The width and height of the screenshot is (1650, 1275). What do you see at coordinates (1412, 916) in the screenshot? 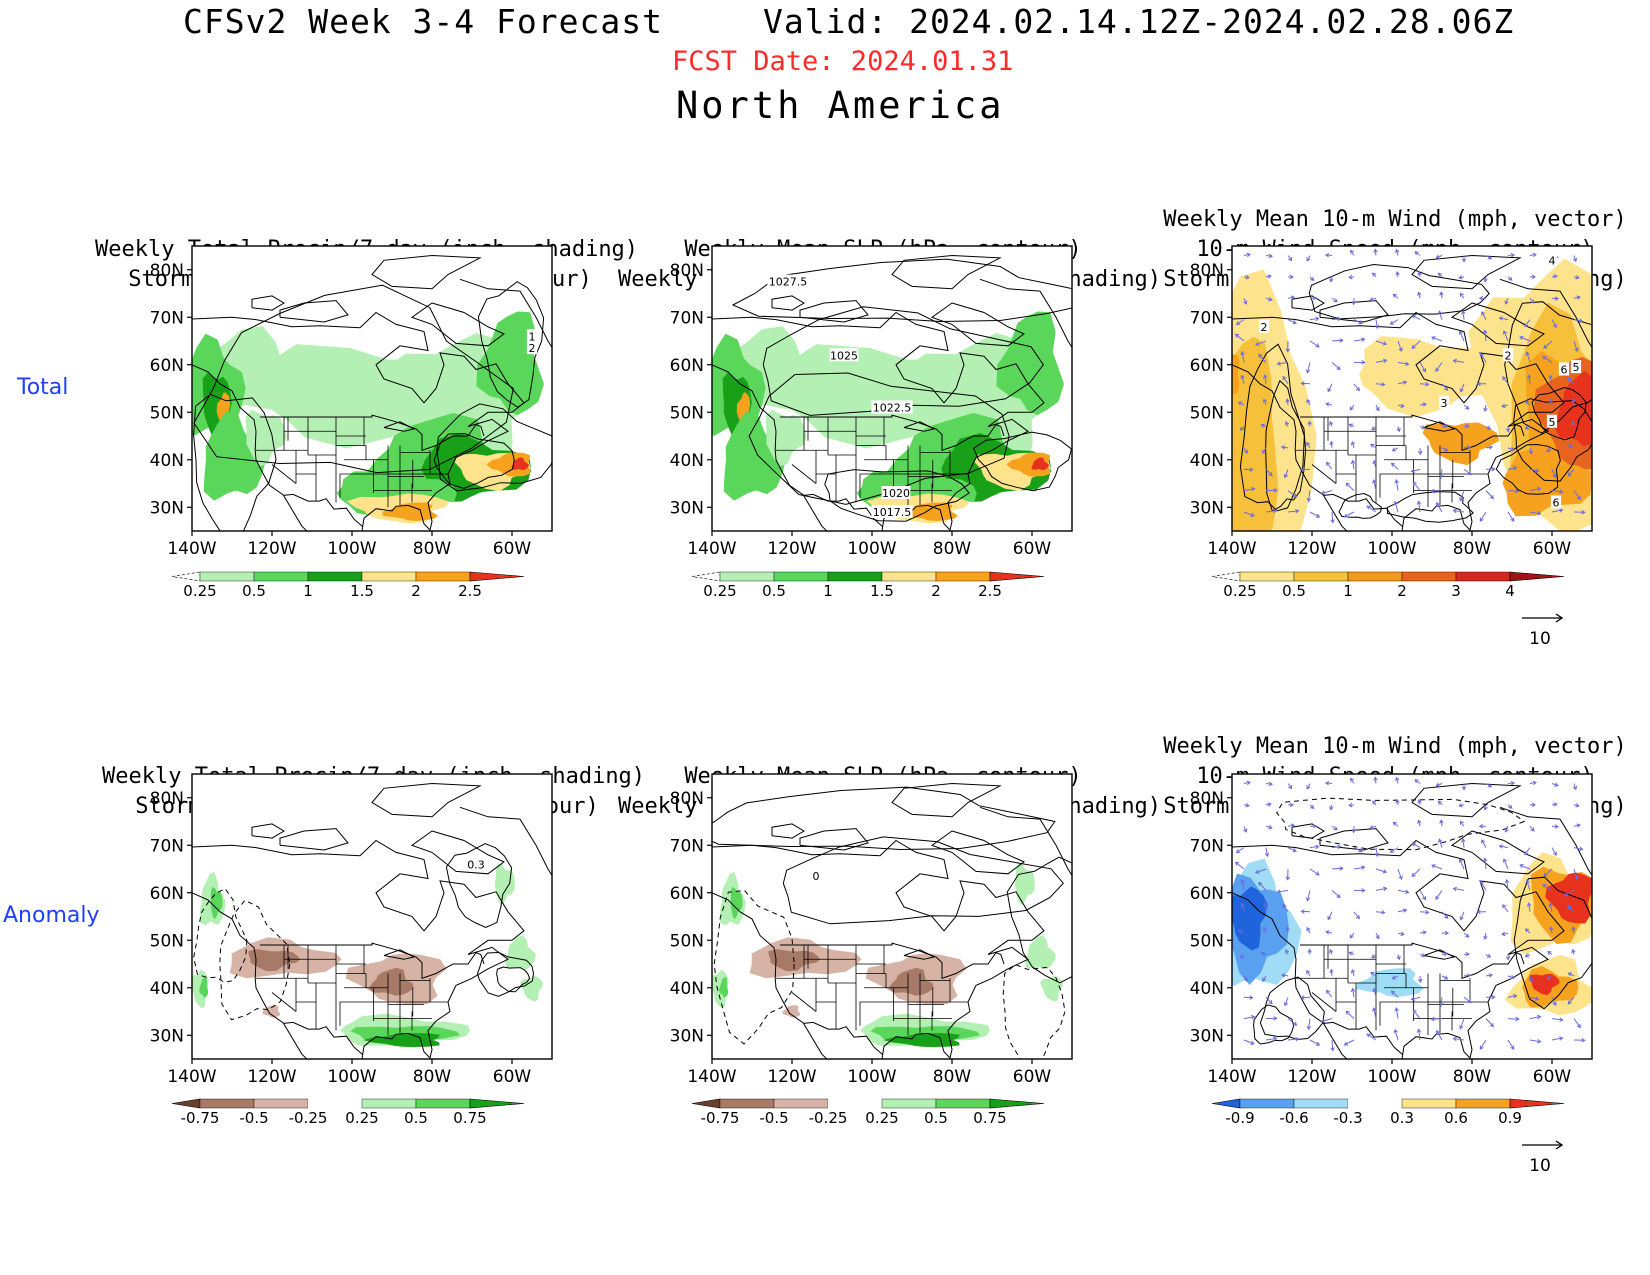
I see `map-frame` at bounding box center [1412, 916].